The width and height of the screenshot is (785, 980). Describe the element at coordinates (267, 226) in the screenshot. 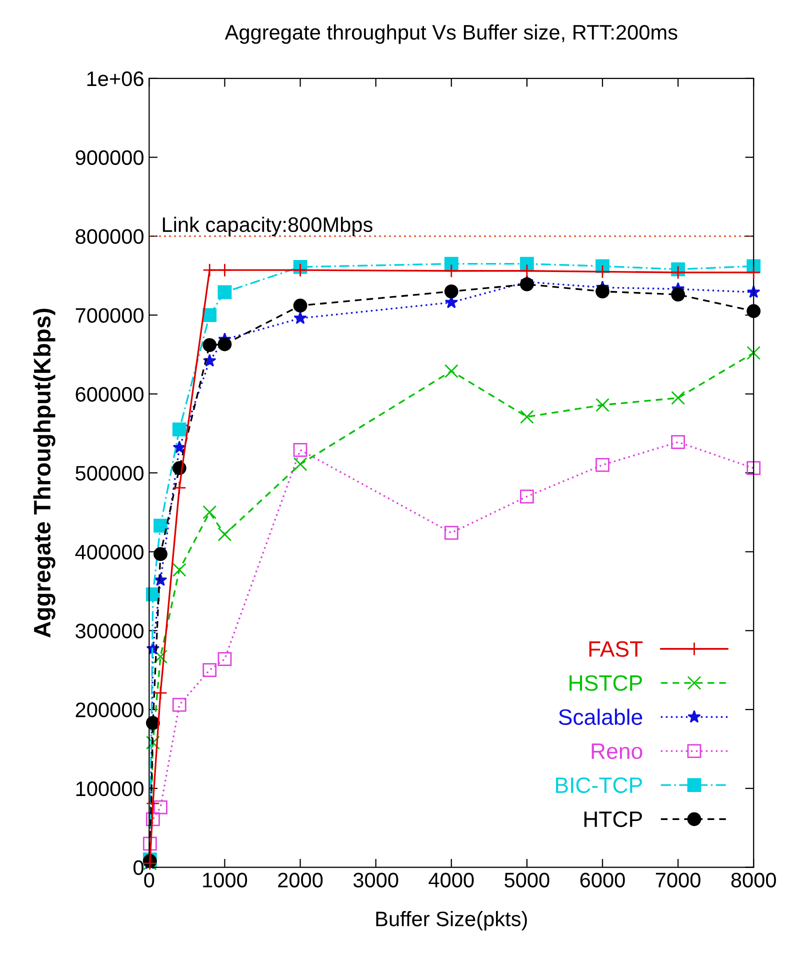

I see `annotation: Link capacity:800Mbps` at that location.